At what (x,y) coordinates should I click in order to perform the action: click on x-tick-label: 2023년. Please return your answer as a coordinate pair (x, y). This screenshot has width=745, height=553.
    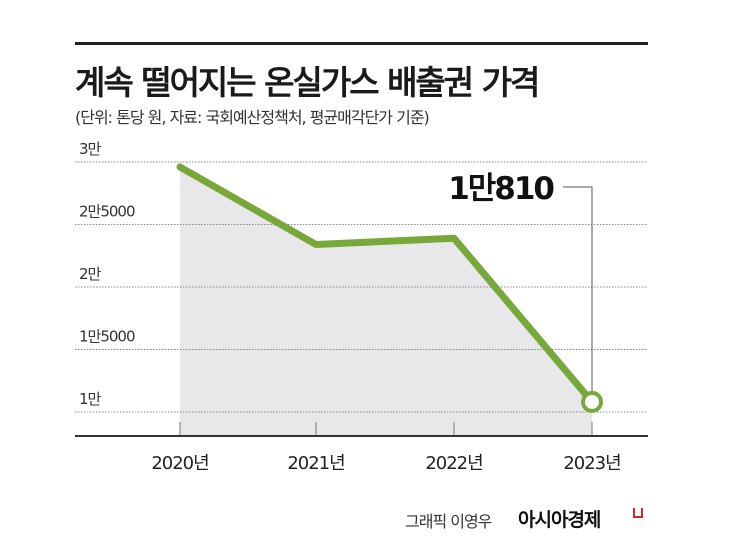
    Looking at the image, I should click on (591, 463).